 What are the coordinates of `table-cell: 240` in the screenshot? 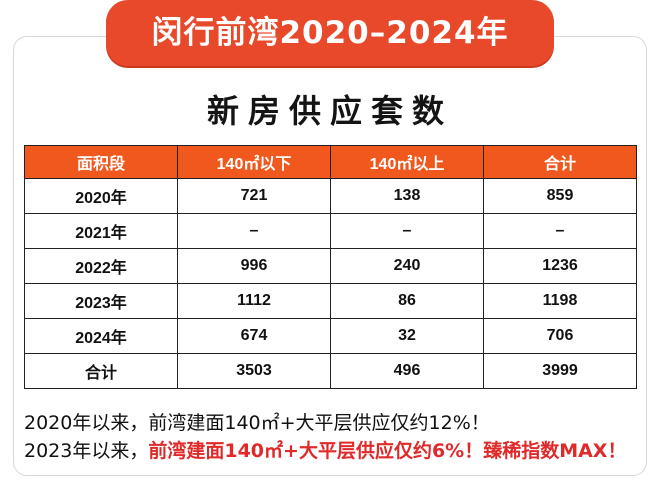 It's located at (407, 266).